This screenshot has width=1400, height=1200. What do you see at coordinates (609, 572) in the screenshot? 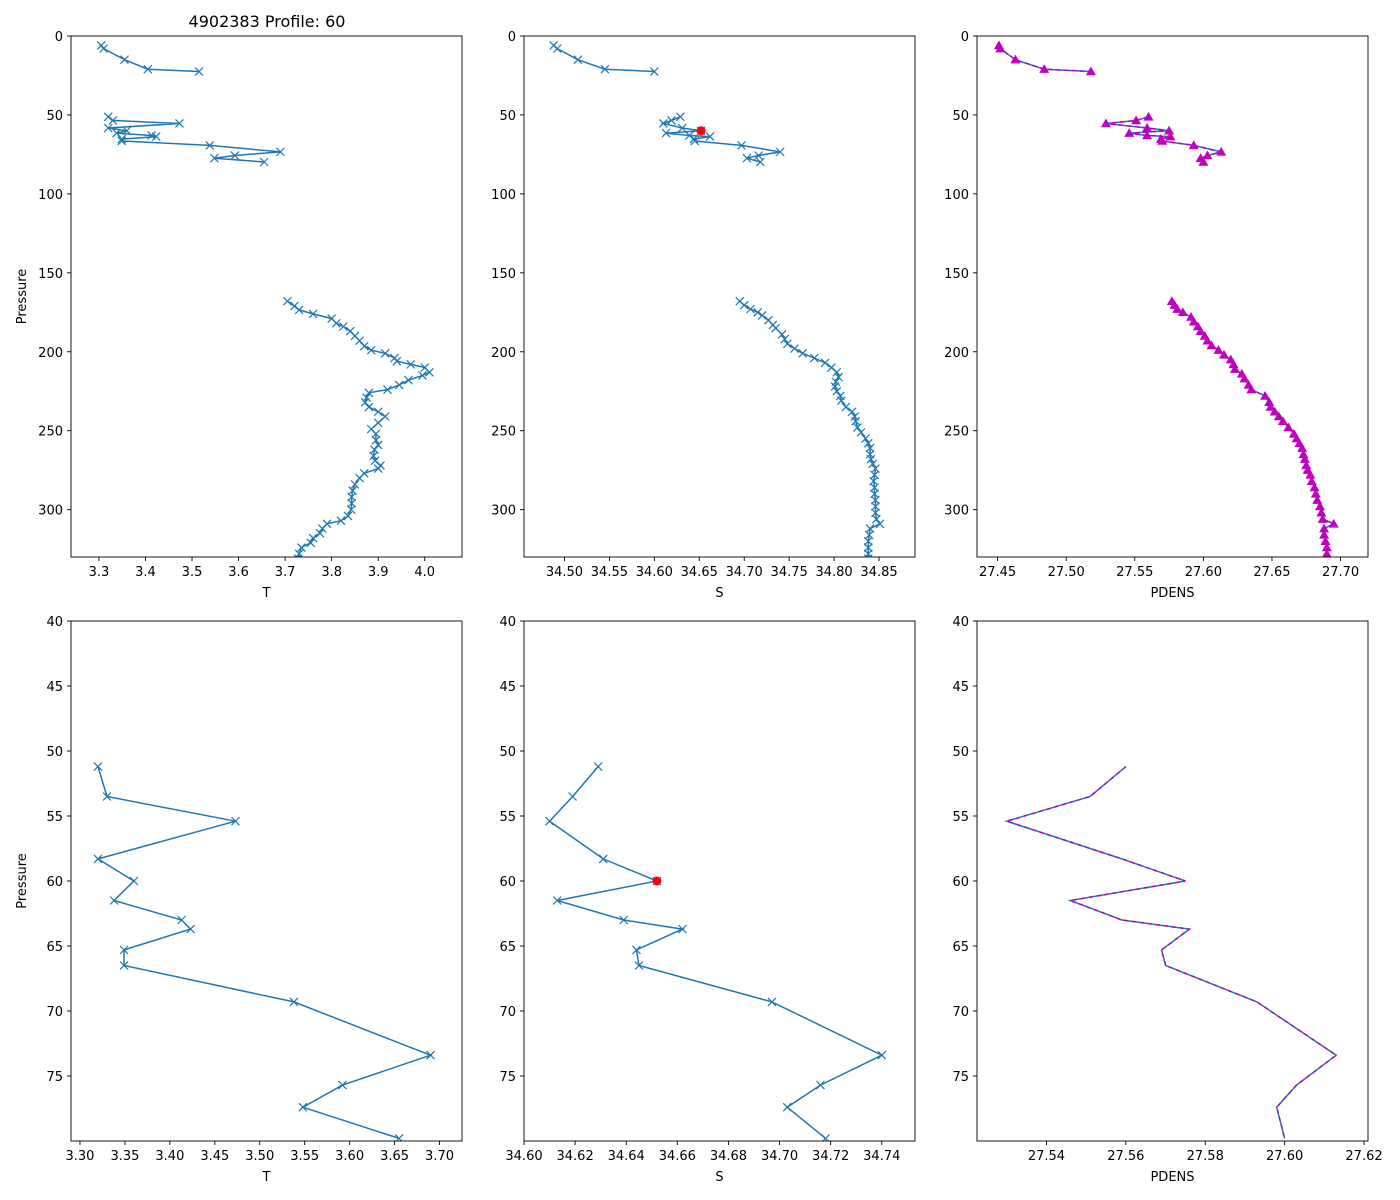
I see `x-tick-label-s_full-1: 34.55` at bounding box center [609, 572].